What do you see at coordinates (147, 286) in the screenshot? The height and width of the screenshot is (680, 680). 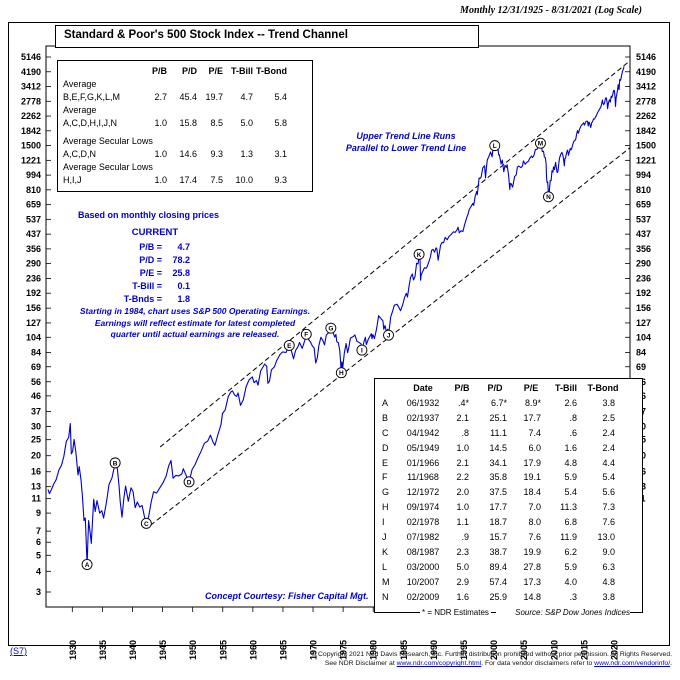 I see `current-label: T-Bill =` at bounding box center [147, 286].